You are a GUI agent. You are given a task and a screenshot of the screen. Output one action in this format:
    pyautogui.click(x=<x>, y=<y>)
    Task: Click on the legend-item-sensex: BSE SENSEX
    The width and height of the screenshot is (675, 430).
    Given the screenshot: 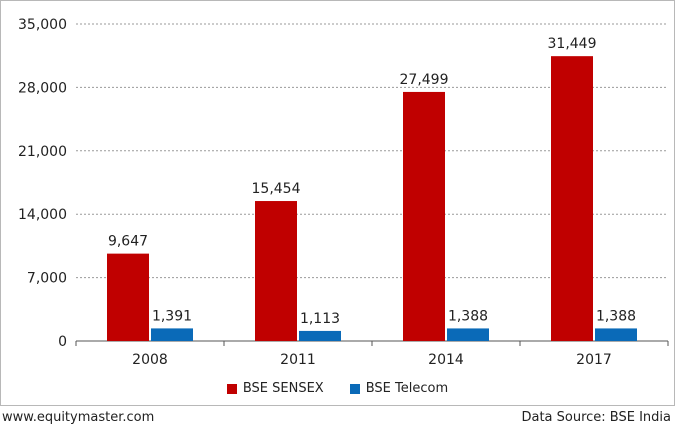 What is the action you would take?
    pyautogui.click(x=275, y=388)
    